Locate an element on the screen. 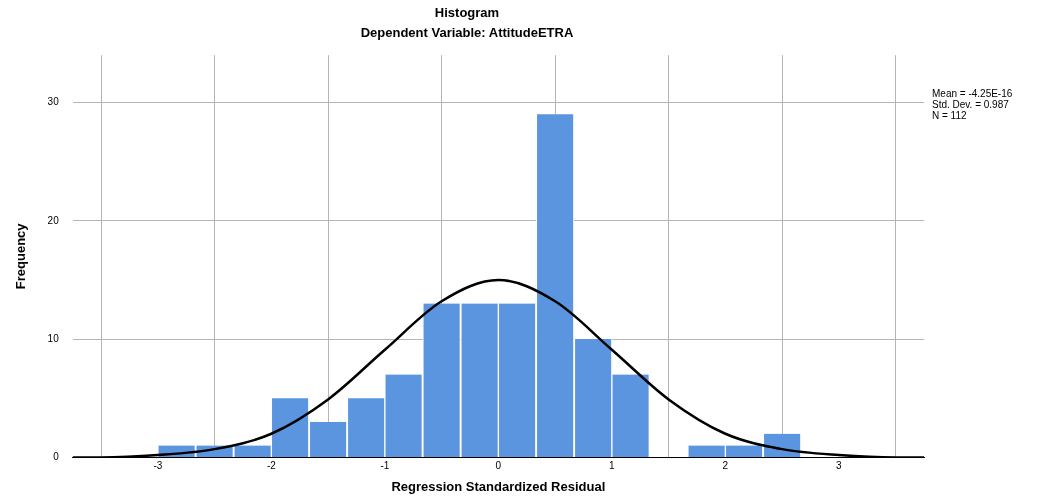 Image resolution: width=1059 pixels, height=503 pixels. x-tick-label: 0 is located at coordinates (498, 466).